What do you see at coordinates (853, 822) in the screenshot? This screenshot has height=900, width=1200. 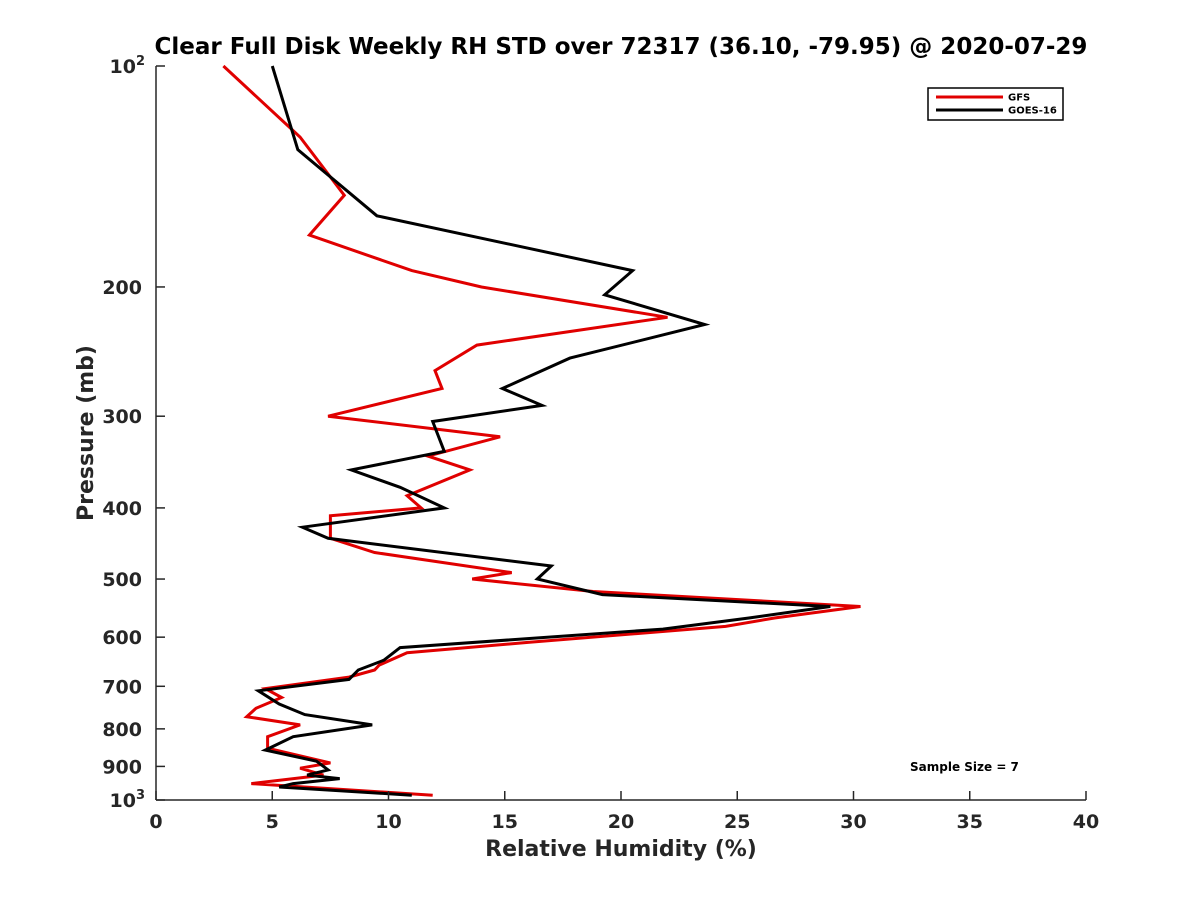 I see `x-tick-label: 30` at bounding box center [853, 822].